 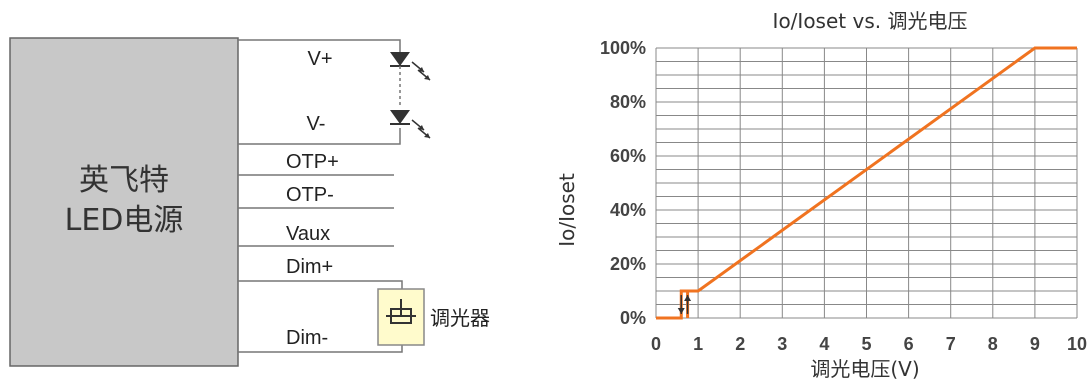 I want to click on x-tick-label: 7, so click(x=951, y=344).